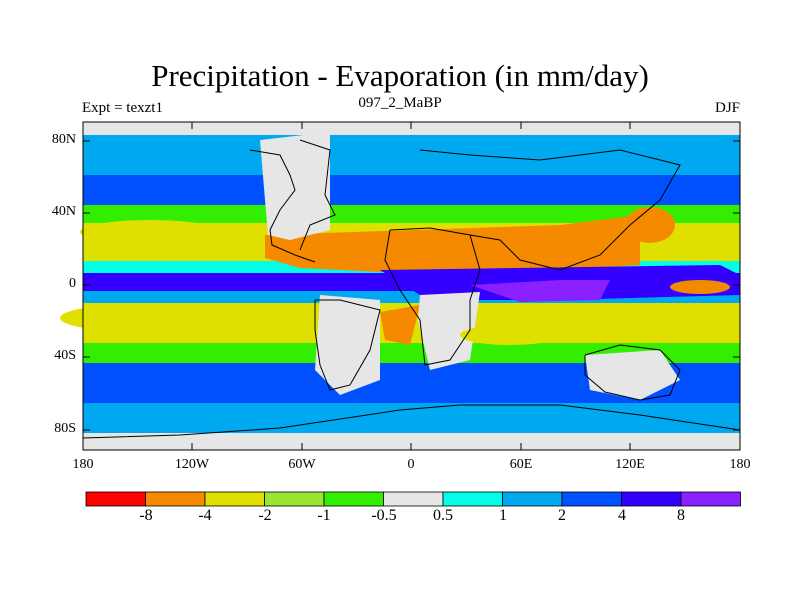 The width and height of the screenshot is (800, 600). I want to click on colorbar-label: -1, so click(324, 515).